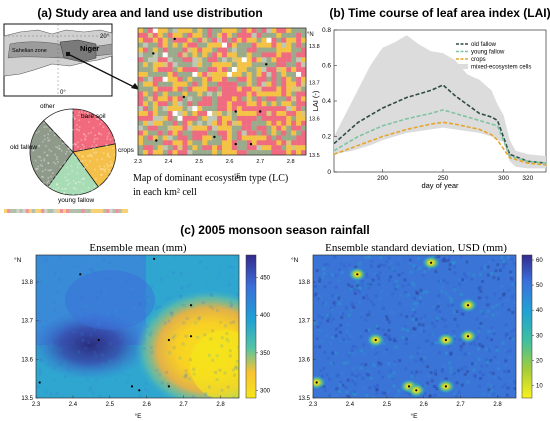 This screenshot has width=550, height=421. What do you see at coordinates (314, 101) in the screenshot?
I see `land-use-map-y-ticks: 13.813.713.613.5` at bounding box center [314, 101].